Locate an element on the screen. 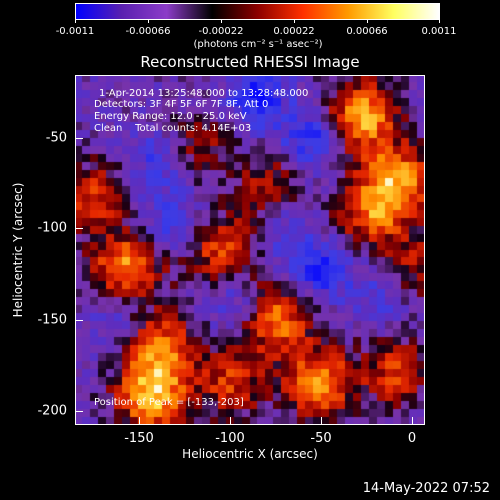  method-counts-label: Clean Total counts: 4.14E+03 is located at coordinates (173, 128).